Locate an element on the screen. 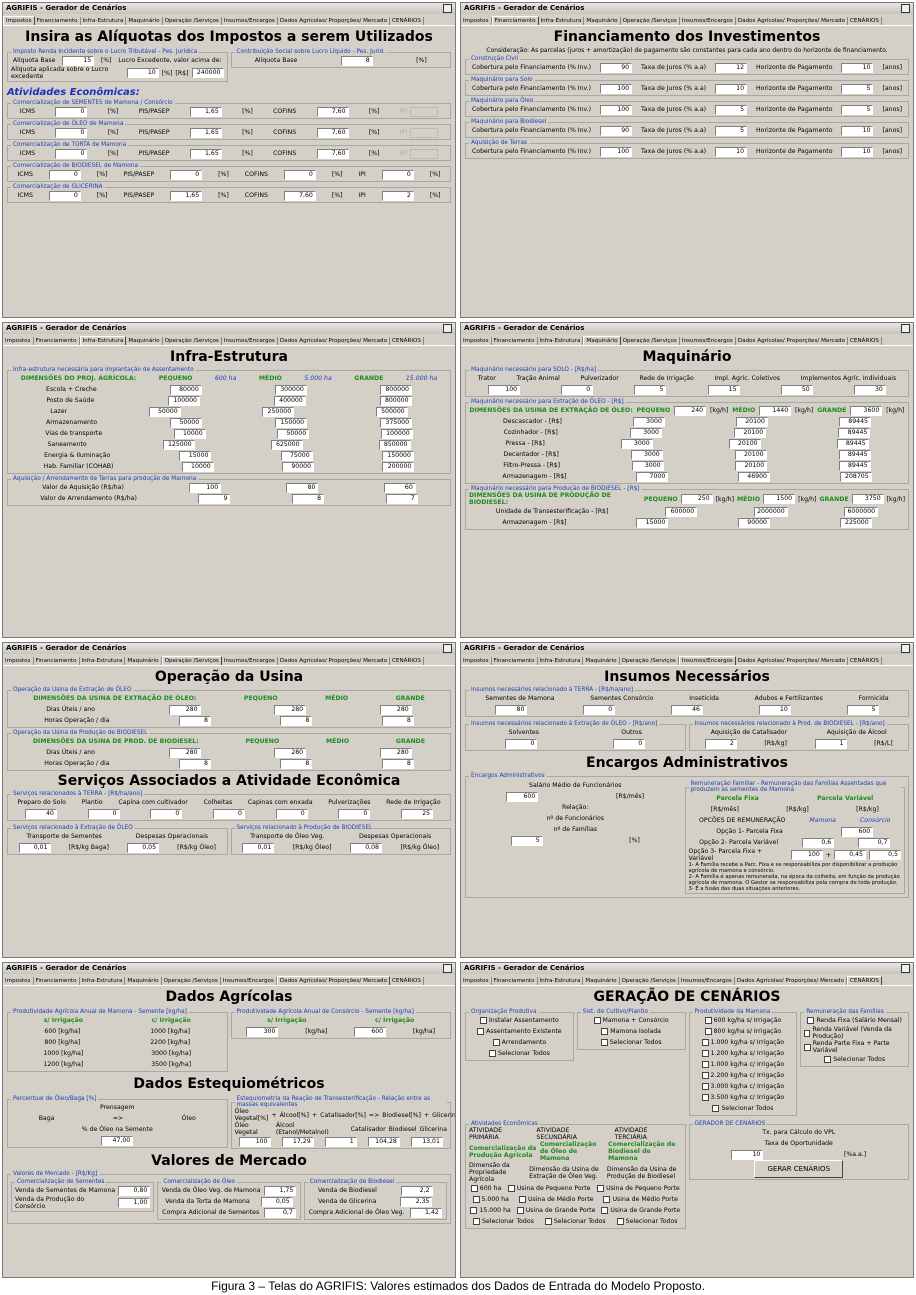  input-field: 0,7 is located at coordinates (279, 1212).